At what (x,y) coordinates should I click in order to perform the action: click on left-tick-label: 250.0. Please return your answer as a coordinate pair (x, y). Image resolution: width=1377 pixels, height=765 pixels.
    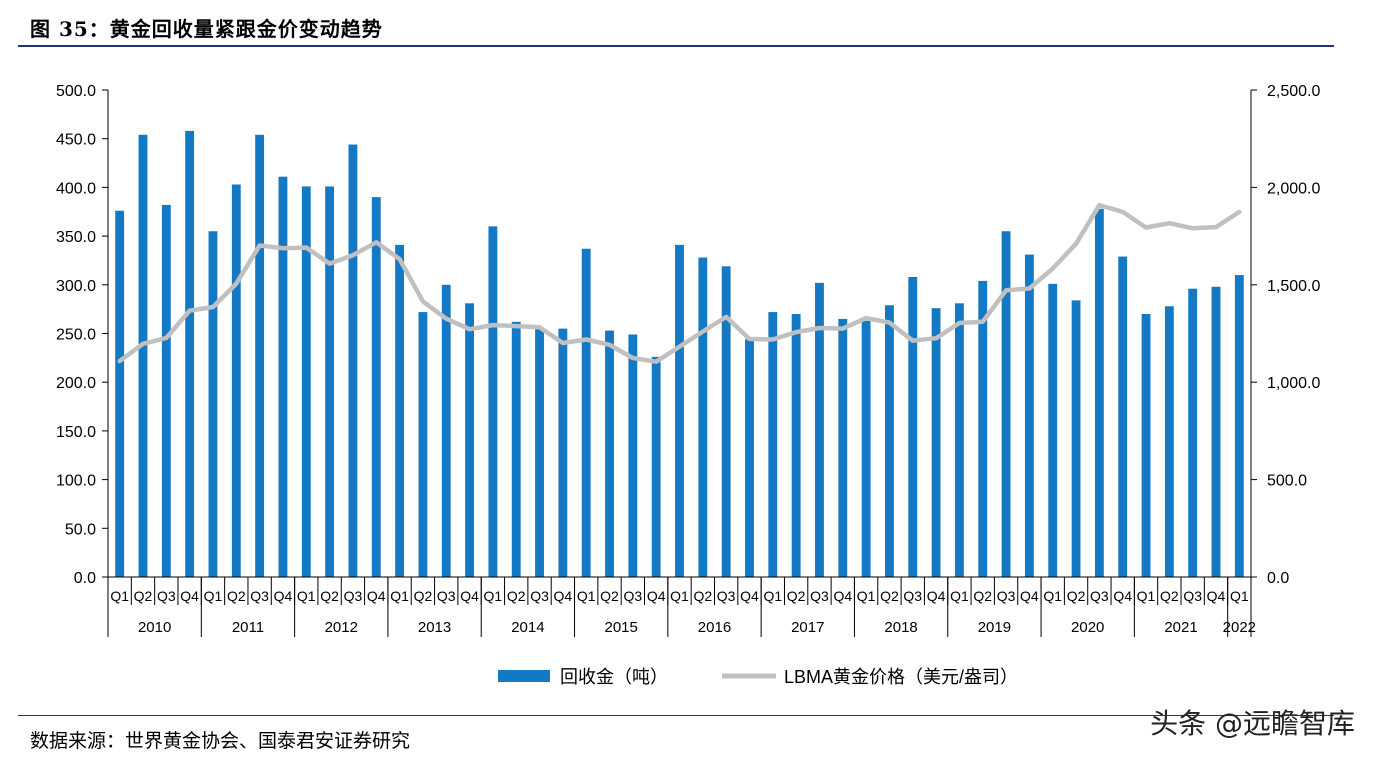
    Looking at the image, I should click on (76, 335).